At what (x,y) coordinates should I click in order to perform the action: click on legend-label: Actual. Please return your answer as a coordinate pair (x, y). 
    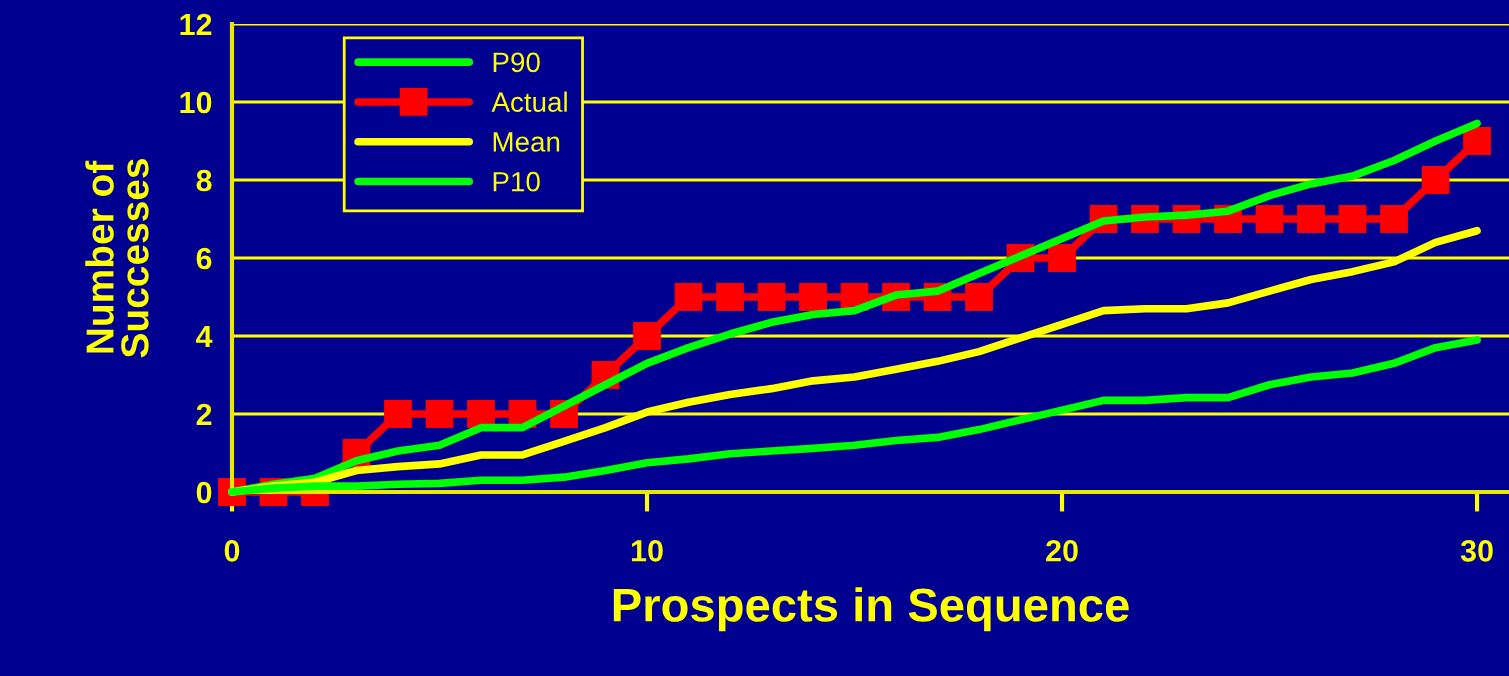
    Looking at the image, I should click on (529, 101).